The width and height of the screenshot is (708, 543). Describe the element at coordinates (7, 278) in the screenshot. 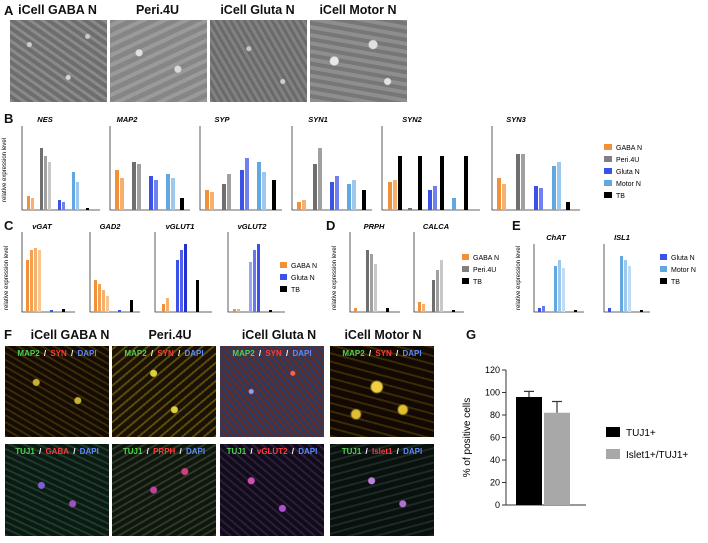

I see `panel-c-ylabel: relative expression level` at that location.